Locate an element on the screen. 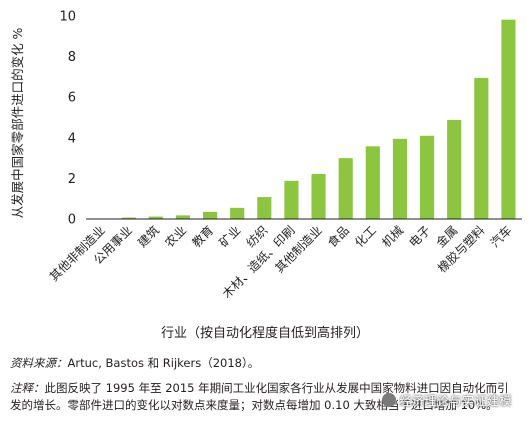  x-tick-label: 电子 is located at coordinates (419, 236).